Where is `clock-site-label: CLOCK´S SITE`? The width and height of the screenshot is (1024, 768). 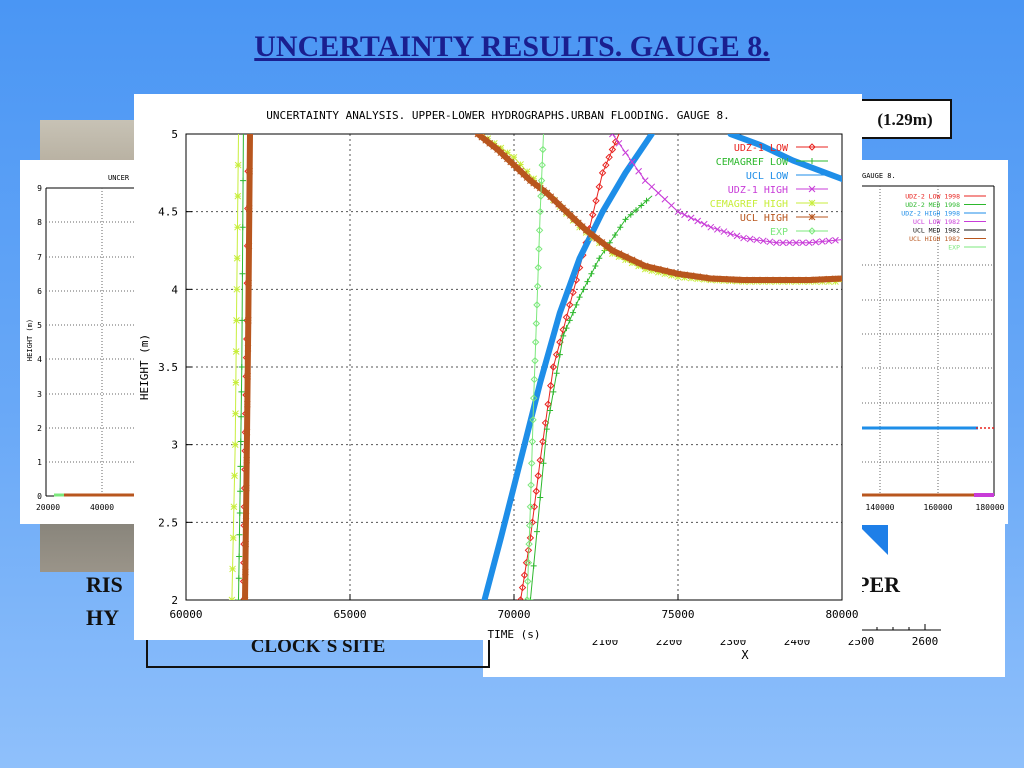
clock-site-label: CLOCK´S SITE is located at coordinates (318, 649).